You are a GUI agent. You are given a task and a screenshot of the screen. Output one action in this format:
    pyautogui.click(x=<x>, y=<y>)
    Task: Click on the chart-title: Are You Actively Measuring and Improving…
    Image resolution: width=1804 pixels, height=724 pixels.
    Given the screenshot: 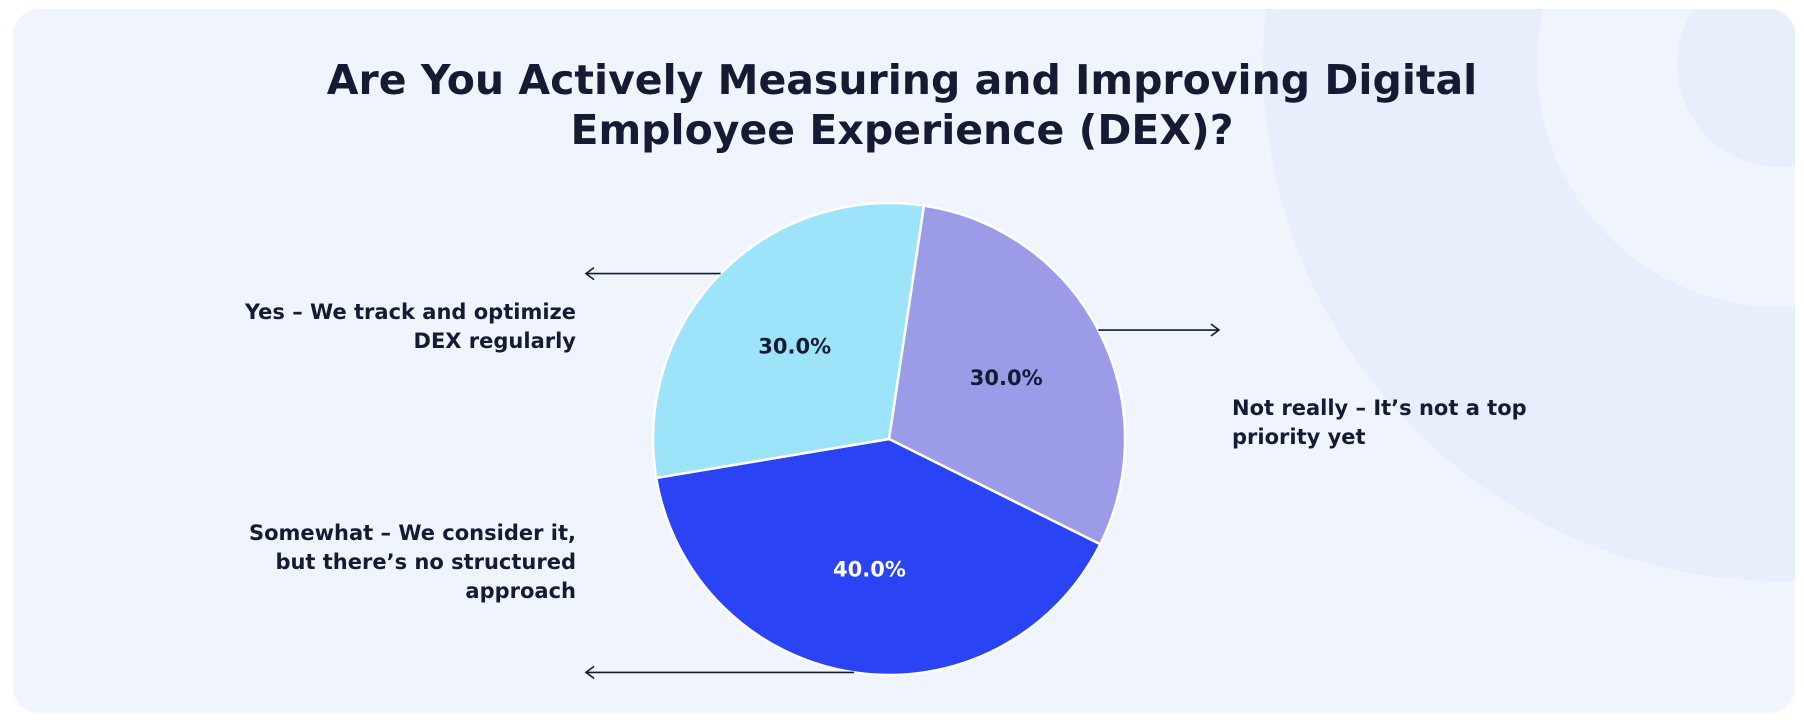 What is the action you would take?
    pyautogui.click(x=902, y=105)
    